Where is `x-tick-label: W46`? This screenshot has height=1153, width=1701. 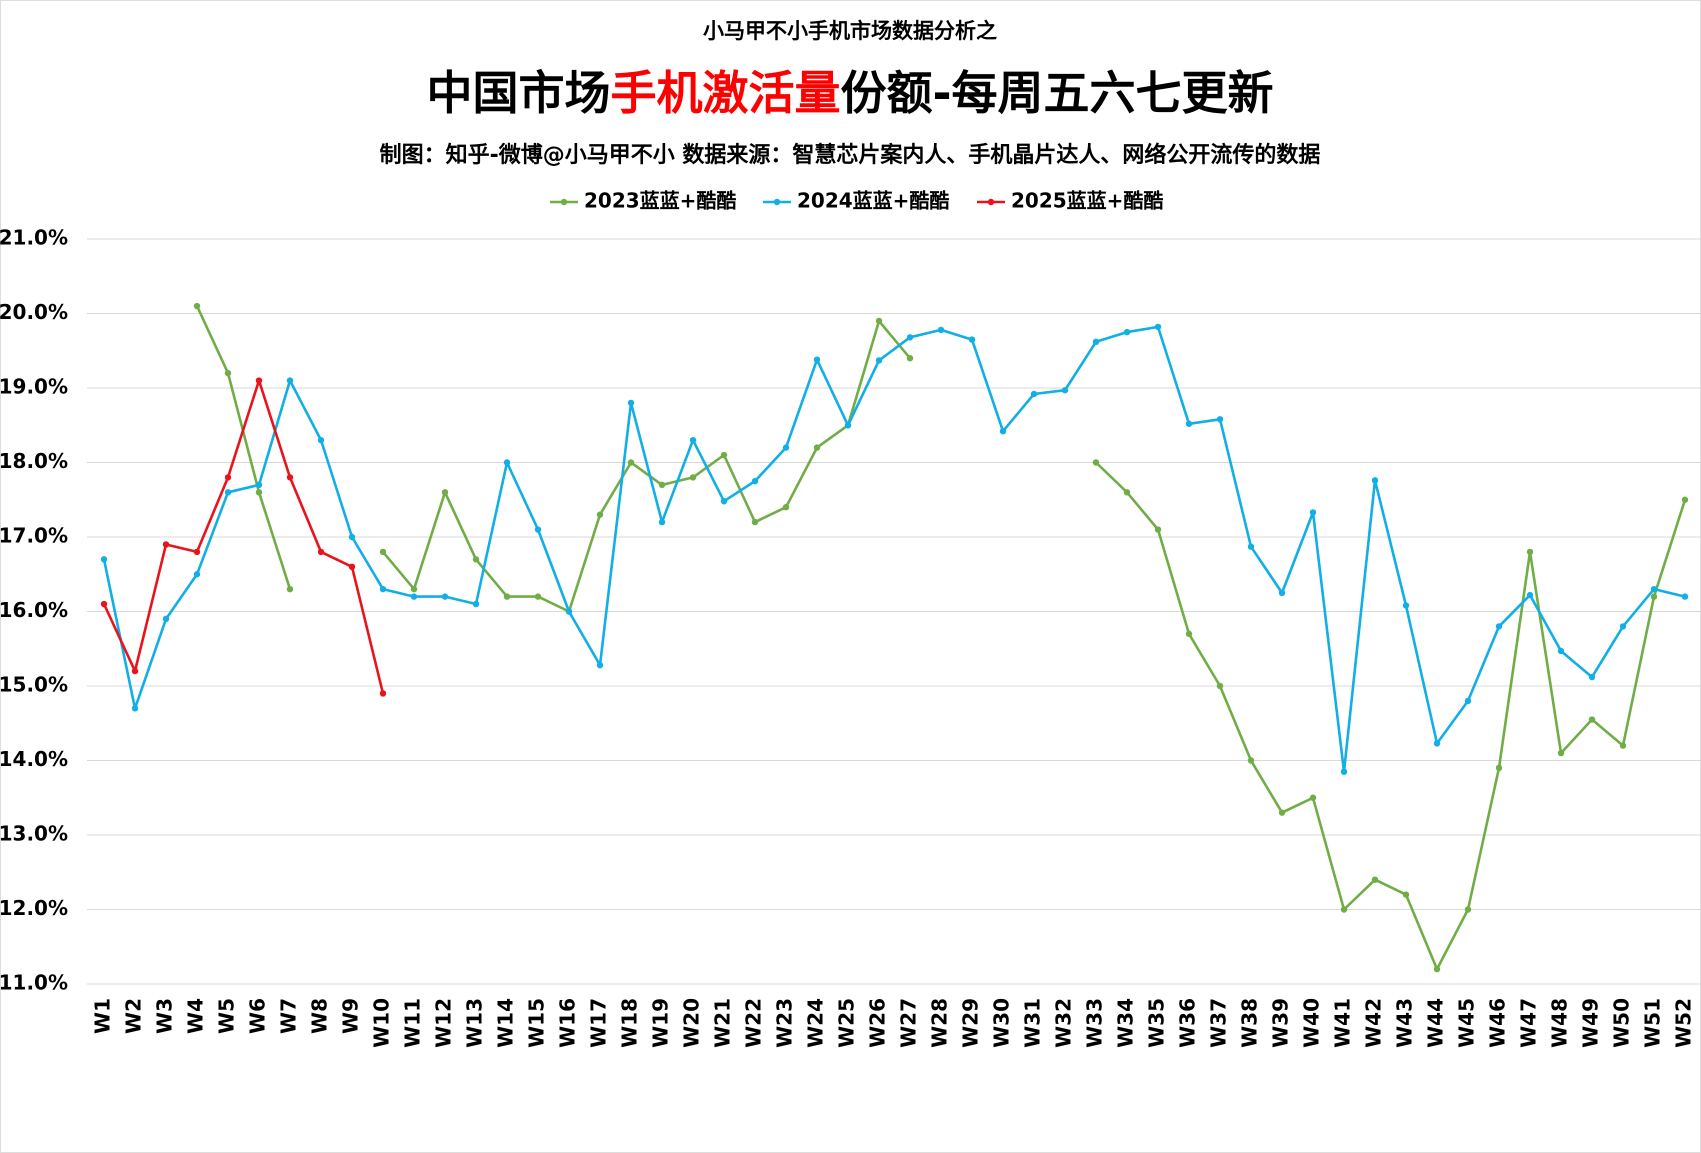 x-tick-label: W46 is located at coordinates (1498, 1023).